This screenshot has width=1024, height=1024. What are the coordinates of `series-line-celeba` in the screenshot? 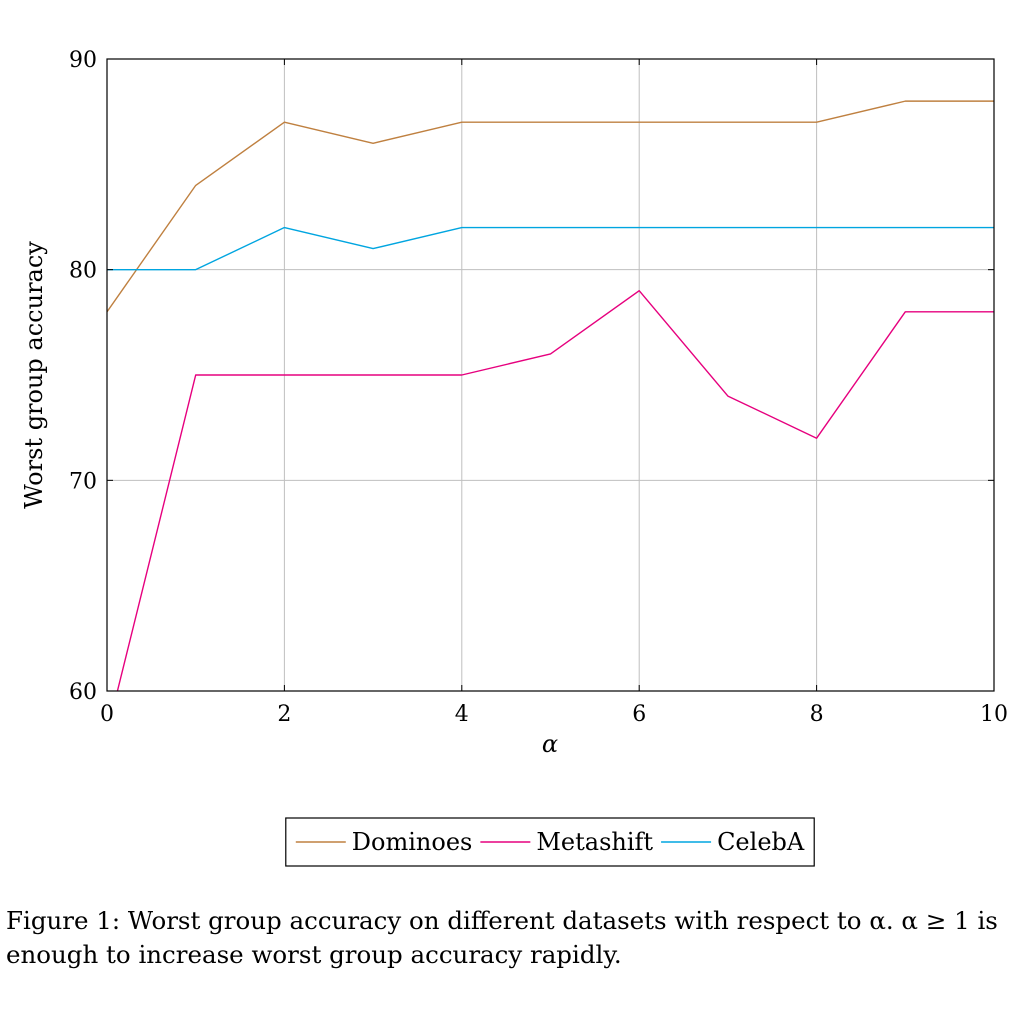 It's located at (550, 248).